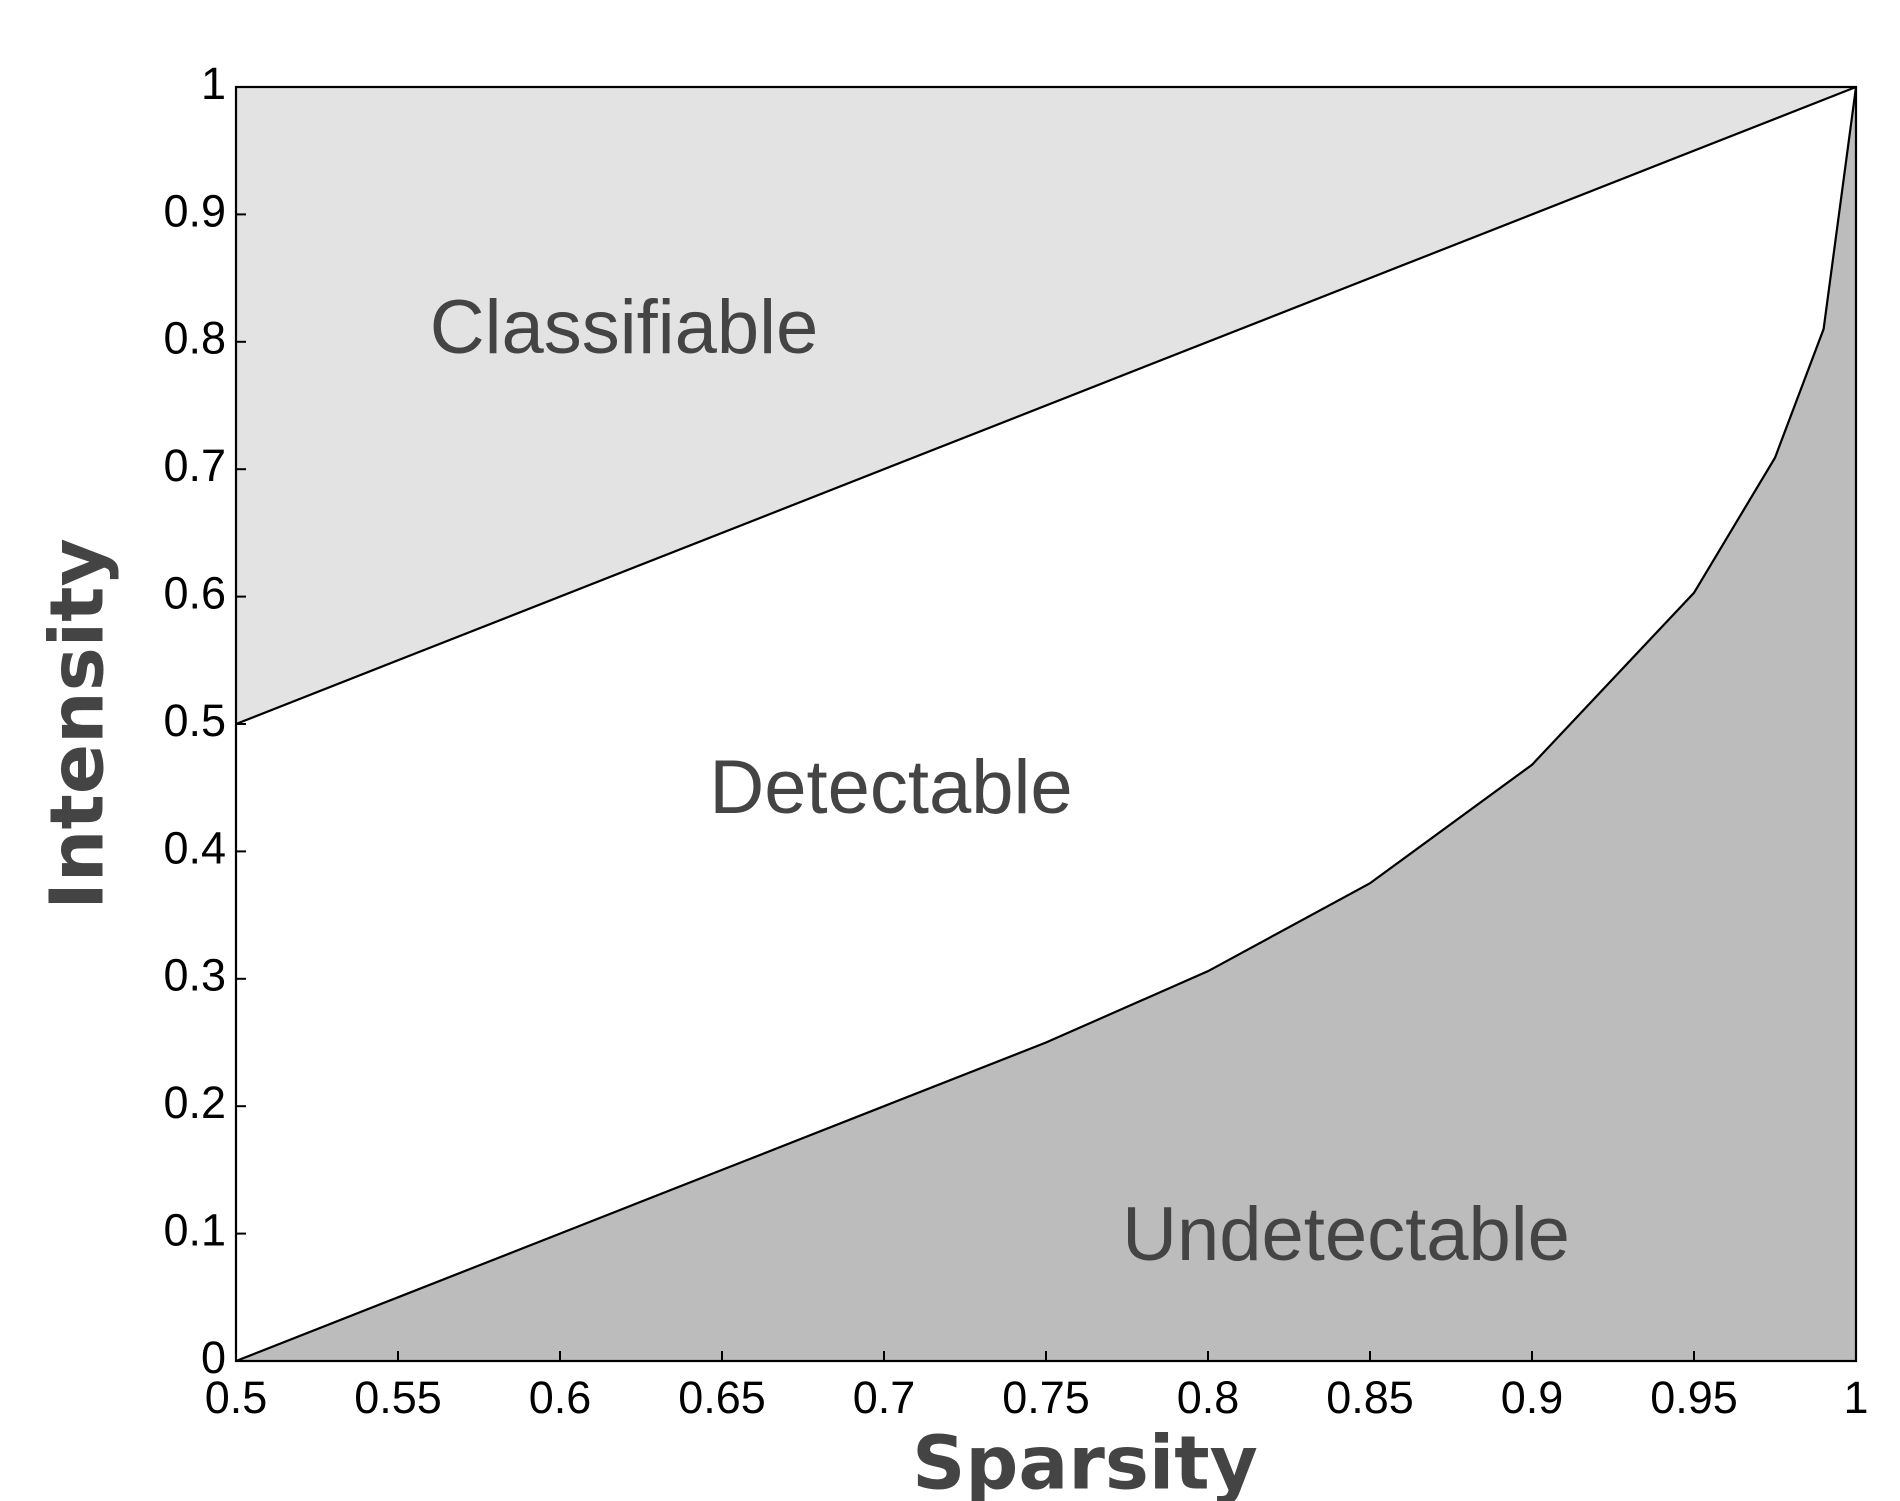 The height and width of the screenshot is (1501, 1900). Describe the element at coordinates (1855, 1397) in the screenshot. I see `x-tick-label: 1` at that location.